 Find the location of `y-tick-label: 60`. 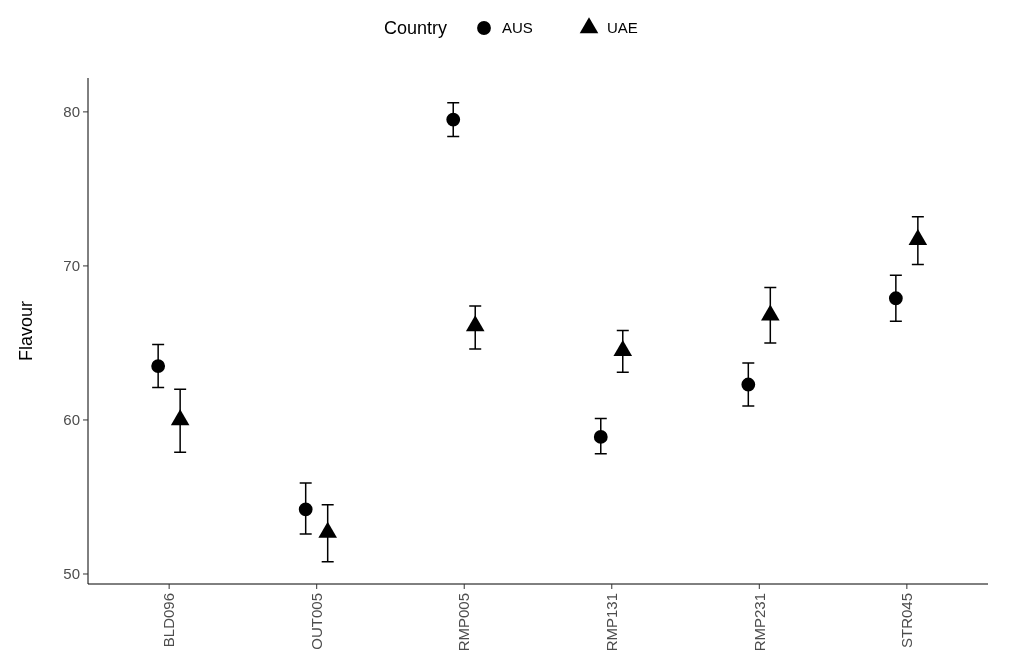

y-tick-label: 60 is located at coordinates (71, 420).